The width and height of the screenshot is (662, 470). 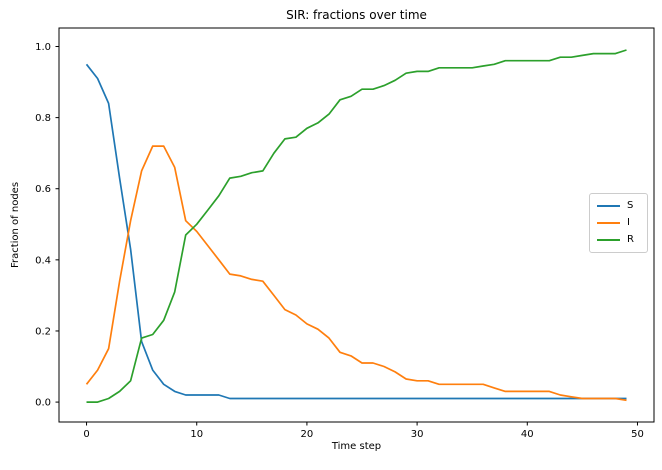 What do you see at coordinates (628, 222) in the screenshot?
I see `legend-label-i: I` at bounding box center [628, 222].